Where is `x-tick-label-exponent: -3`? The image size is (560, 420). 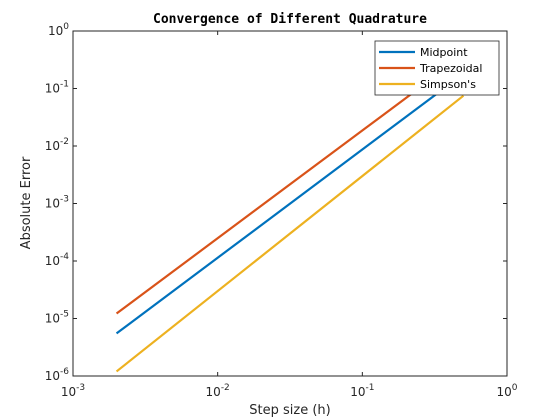
x-tick-label-exponent: -3 is located at coordinates (80, 388).